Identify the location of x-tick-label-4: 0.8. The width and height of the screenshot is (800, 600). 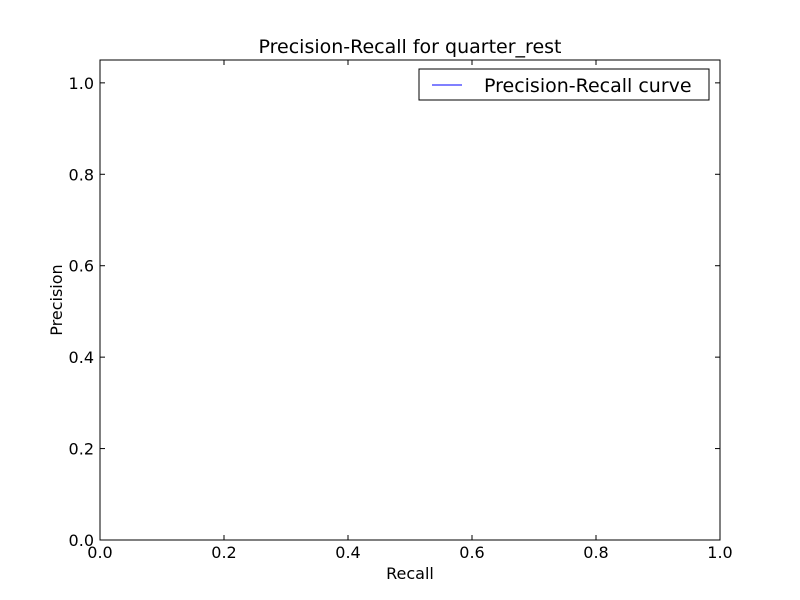
(595, 552).